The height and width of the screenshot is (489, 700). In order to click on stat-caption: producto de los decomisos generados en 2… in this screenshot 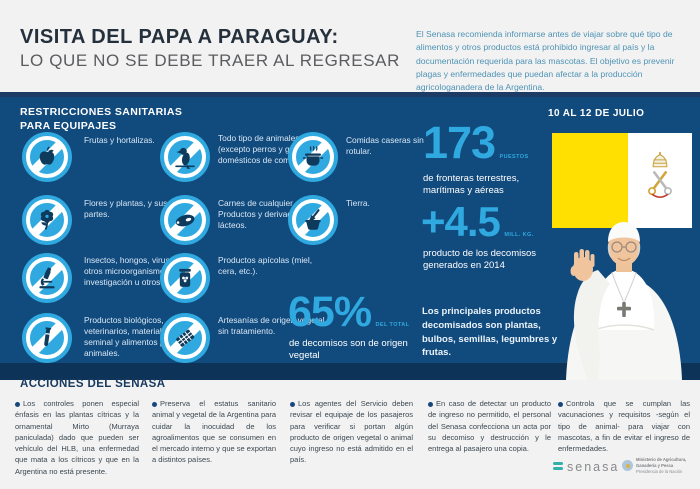, I will do `click(480, 260)`.